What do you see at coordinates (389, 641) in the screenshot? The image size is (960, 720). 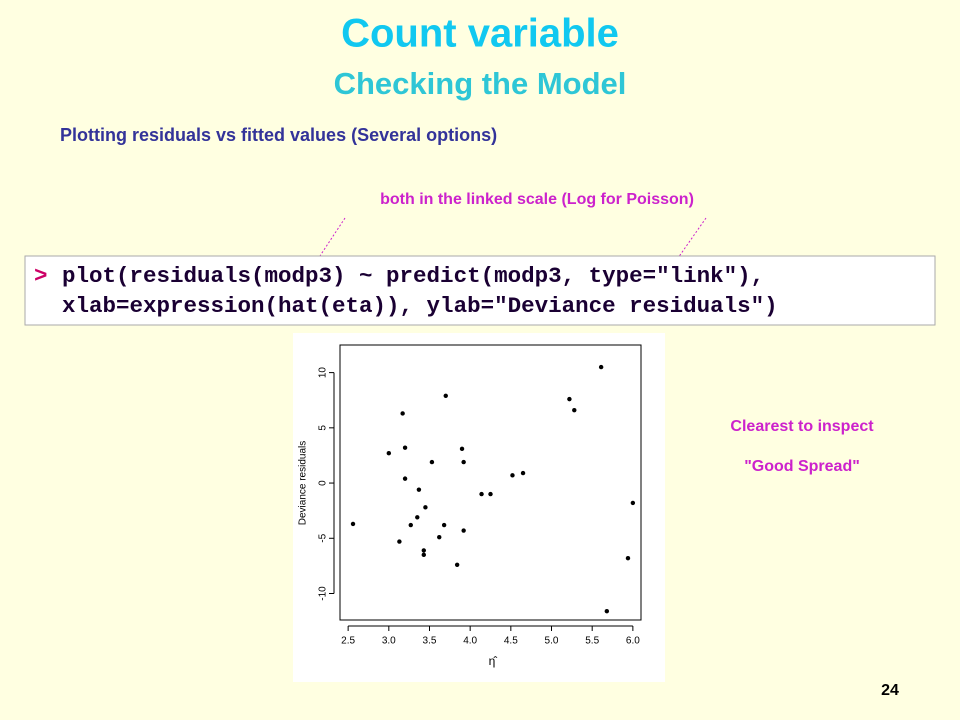 I see `x-tick-label: 3.0` at bounding box center [389, 641].